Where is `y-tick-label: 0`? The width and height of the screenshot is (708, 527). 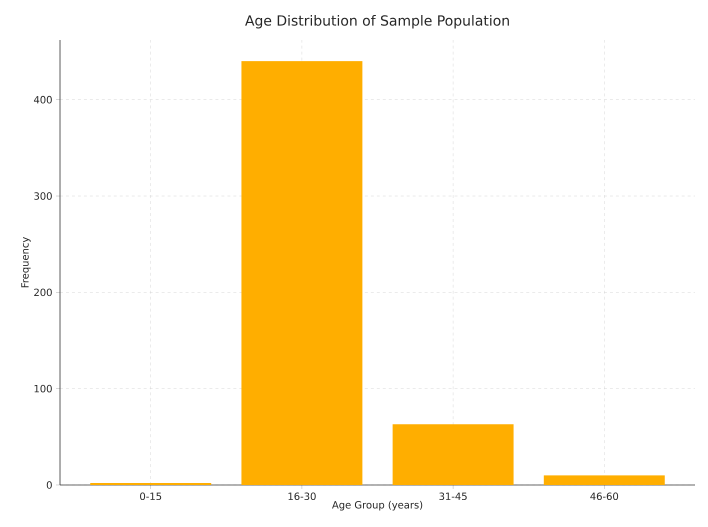
y-tick-label: 0 is located at coordinates (49, 485).